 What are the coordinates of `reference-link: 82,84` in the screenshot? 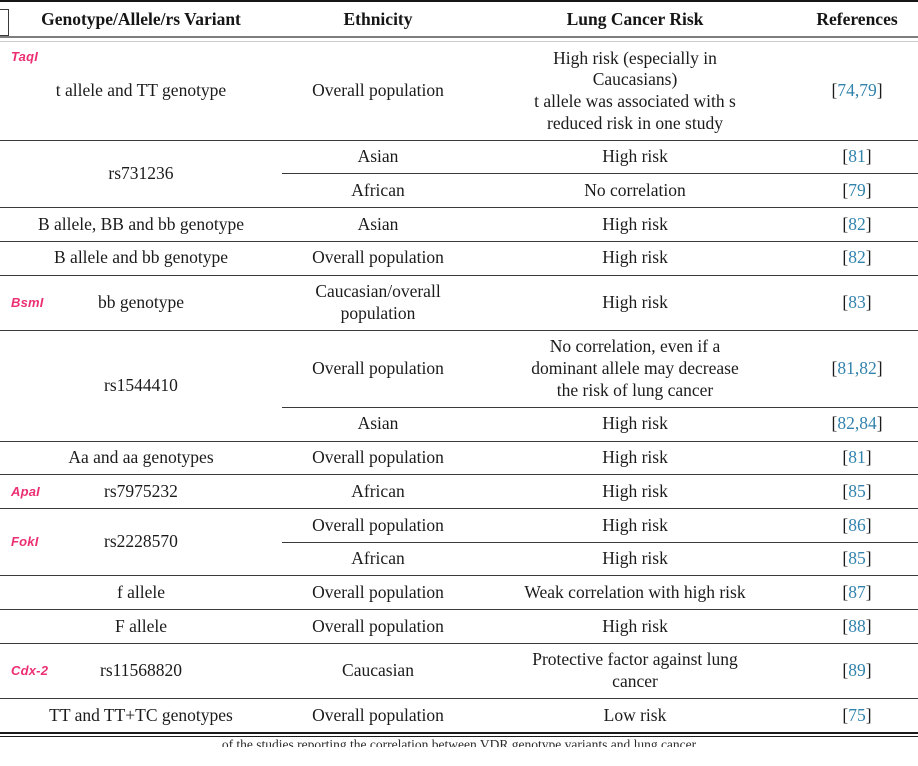 It's located at (857, 423).